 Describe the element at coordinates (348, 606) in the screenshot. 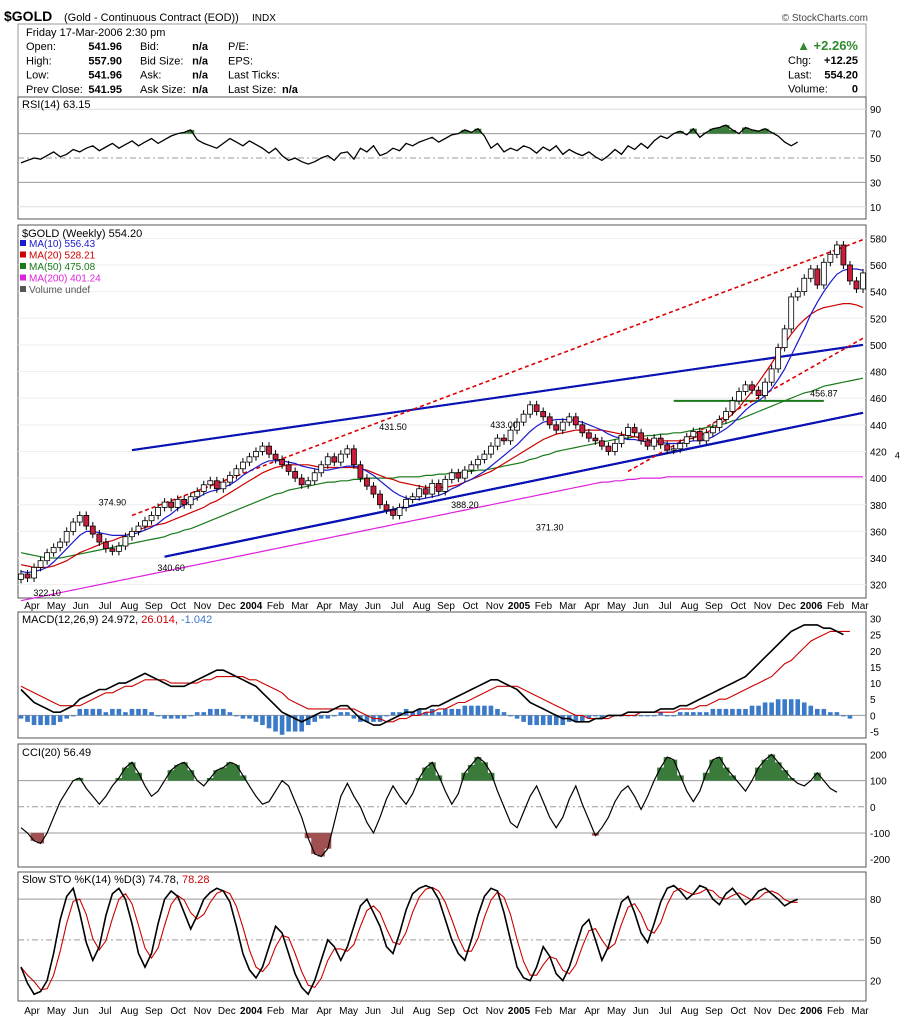

I see `x-tick-label: May` at that location.